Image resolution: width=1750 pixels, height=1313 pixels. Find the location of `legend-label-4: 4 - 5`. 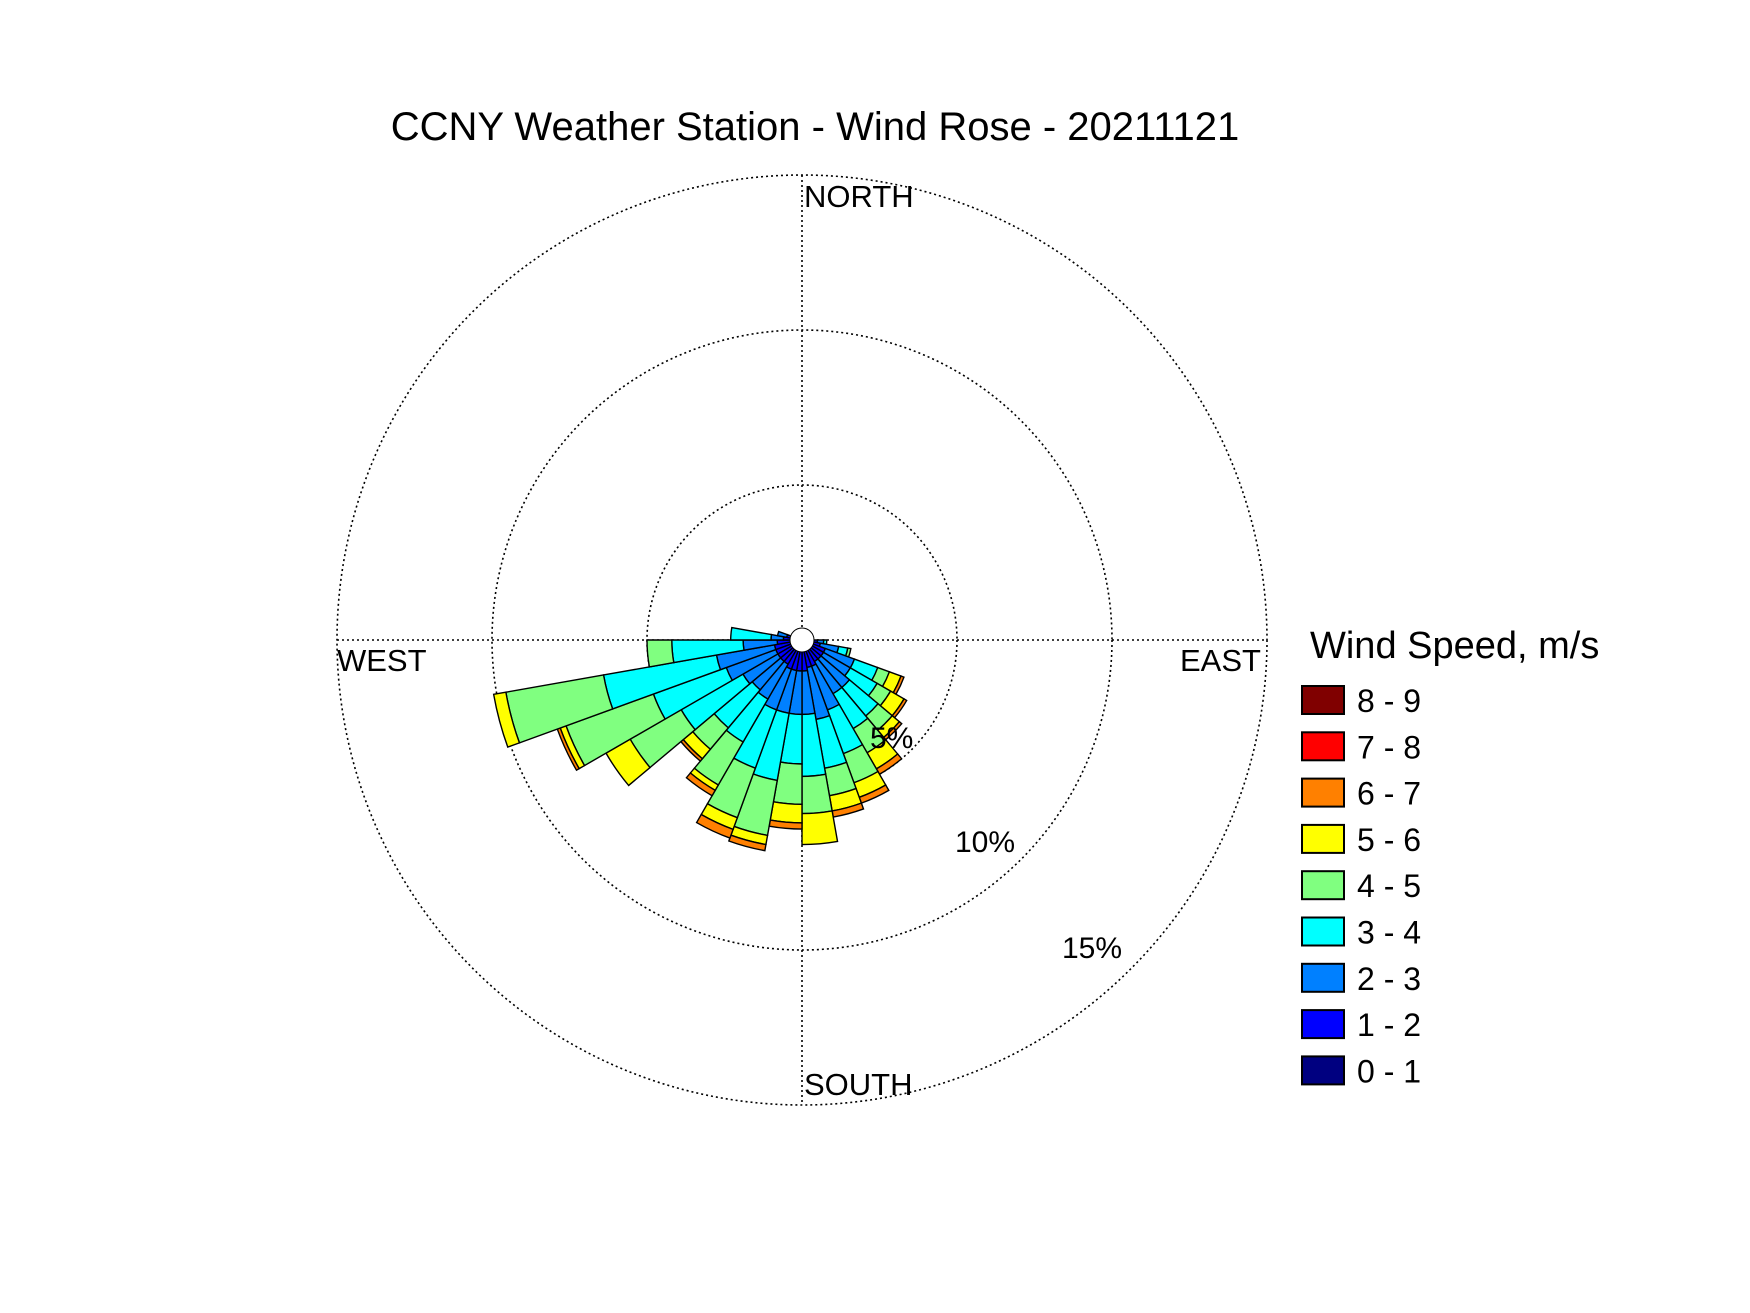

legend-label-4: 4 - 5 is located at coordinates (1389, 886).